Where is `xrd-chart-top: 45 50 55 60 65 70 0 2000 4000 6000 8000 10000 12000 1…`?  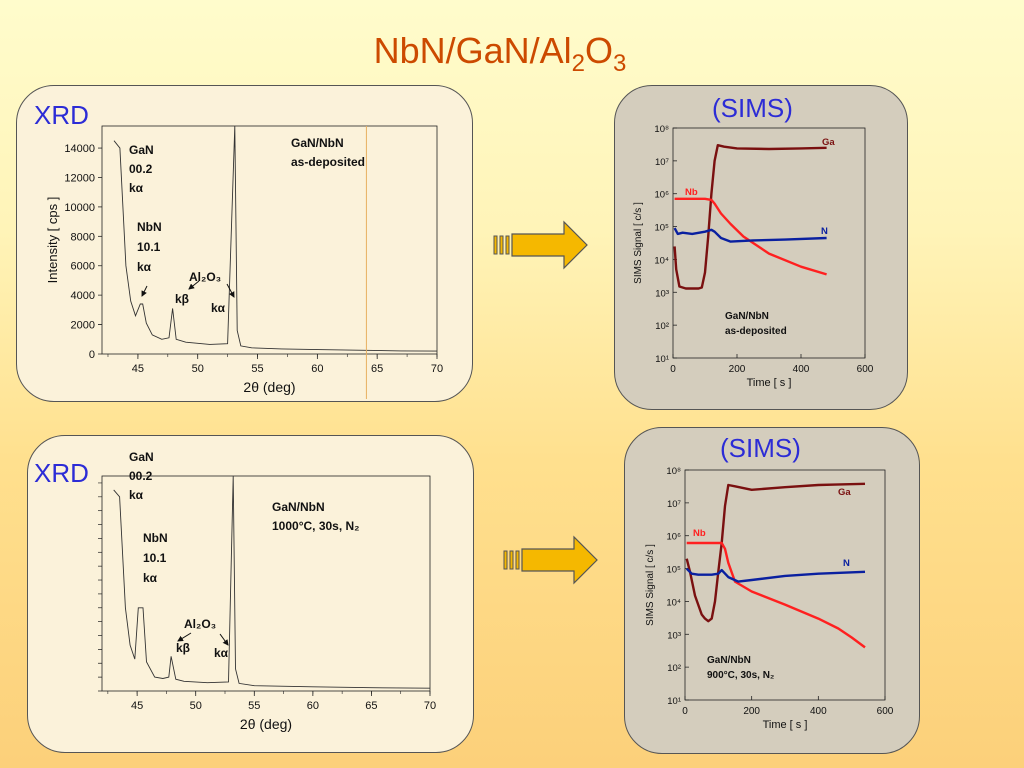 xrd-chart-top: 45 50 55 60 65 70 0 2000 4000 6000 8000 10000 12000 1… is located at coordinates (244, 262).